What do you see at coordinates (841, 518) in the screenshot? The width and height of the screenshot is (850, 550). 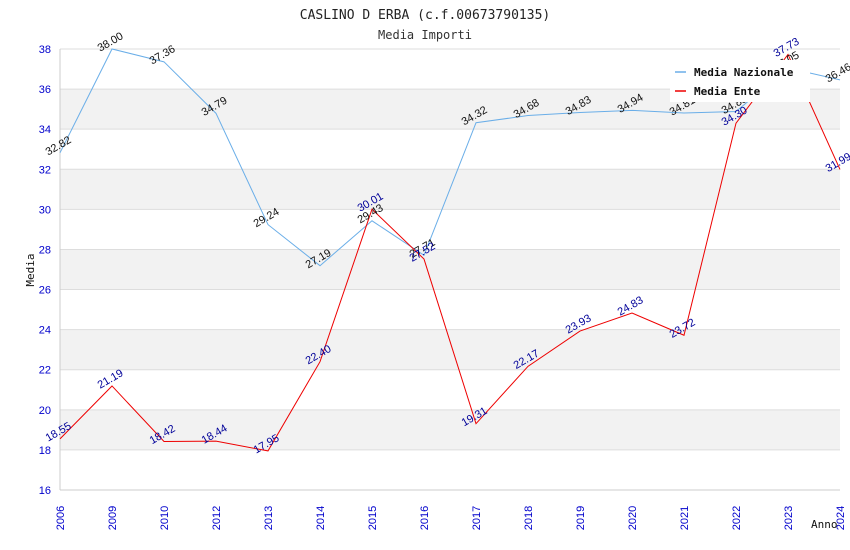 I see `x-tick-label: 2024` at bounding box center [841, 518].